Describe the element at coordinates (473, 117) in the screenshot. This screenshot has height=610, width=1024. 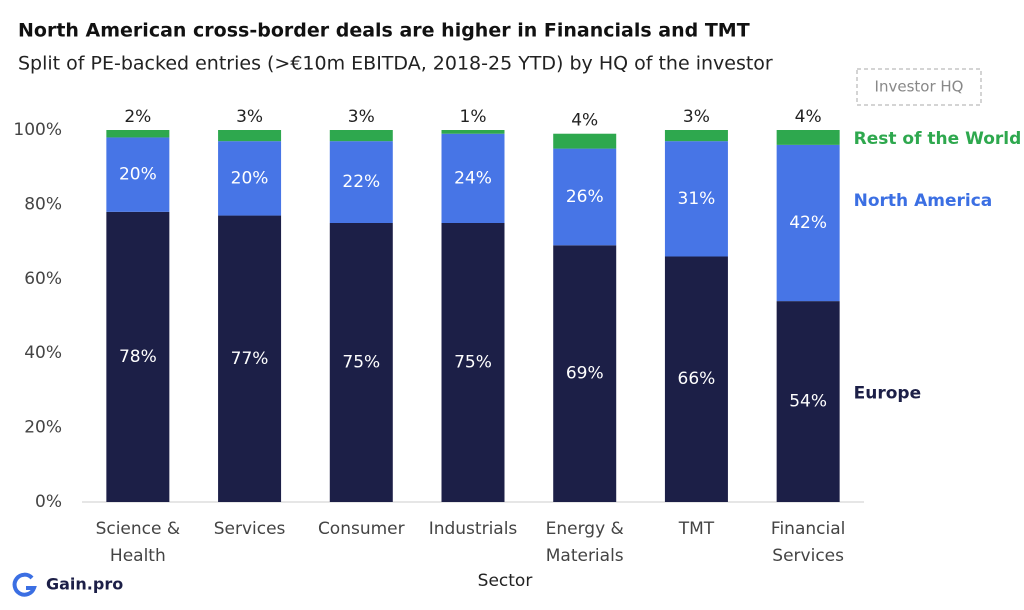
I see `data-label: 1%` at that location.